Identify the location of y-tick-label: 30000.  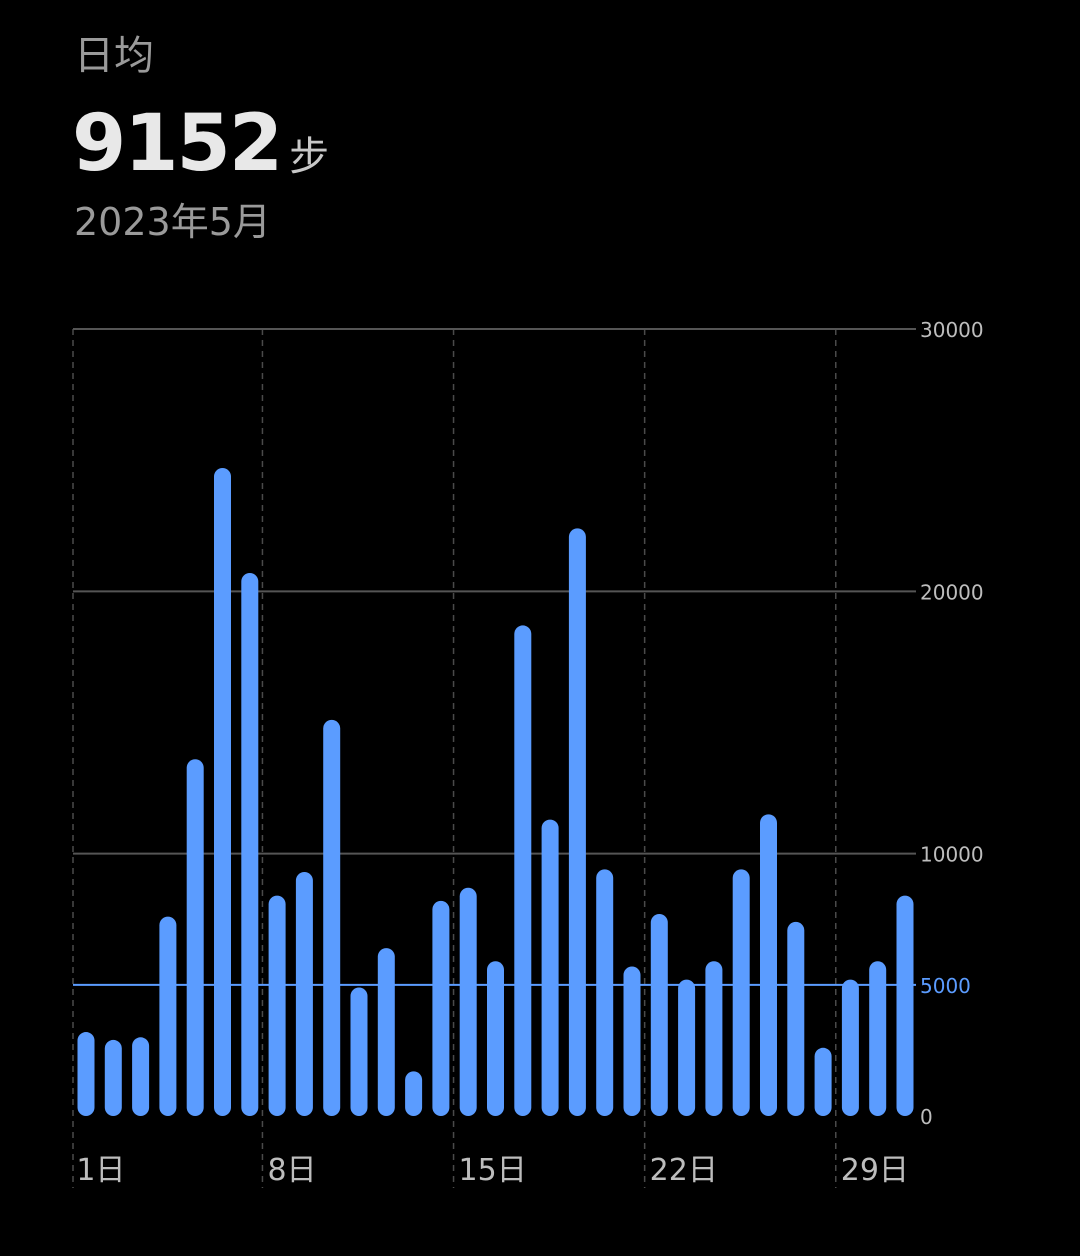
(952, 330).